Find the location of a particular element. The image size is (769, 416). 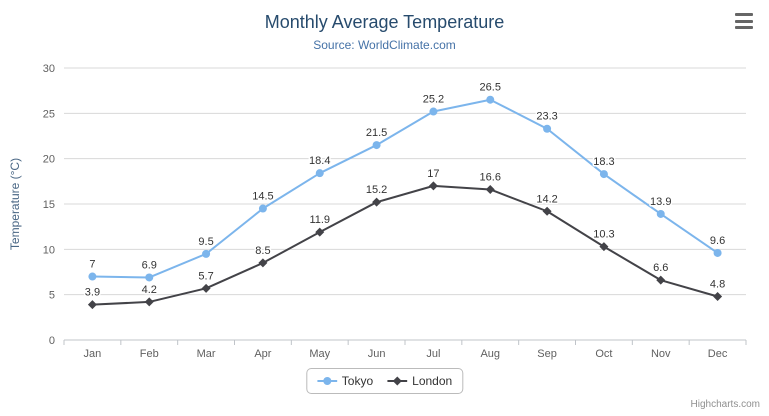

y-axis-label: 5 is located at coordinates (52, 296).